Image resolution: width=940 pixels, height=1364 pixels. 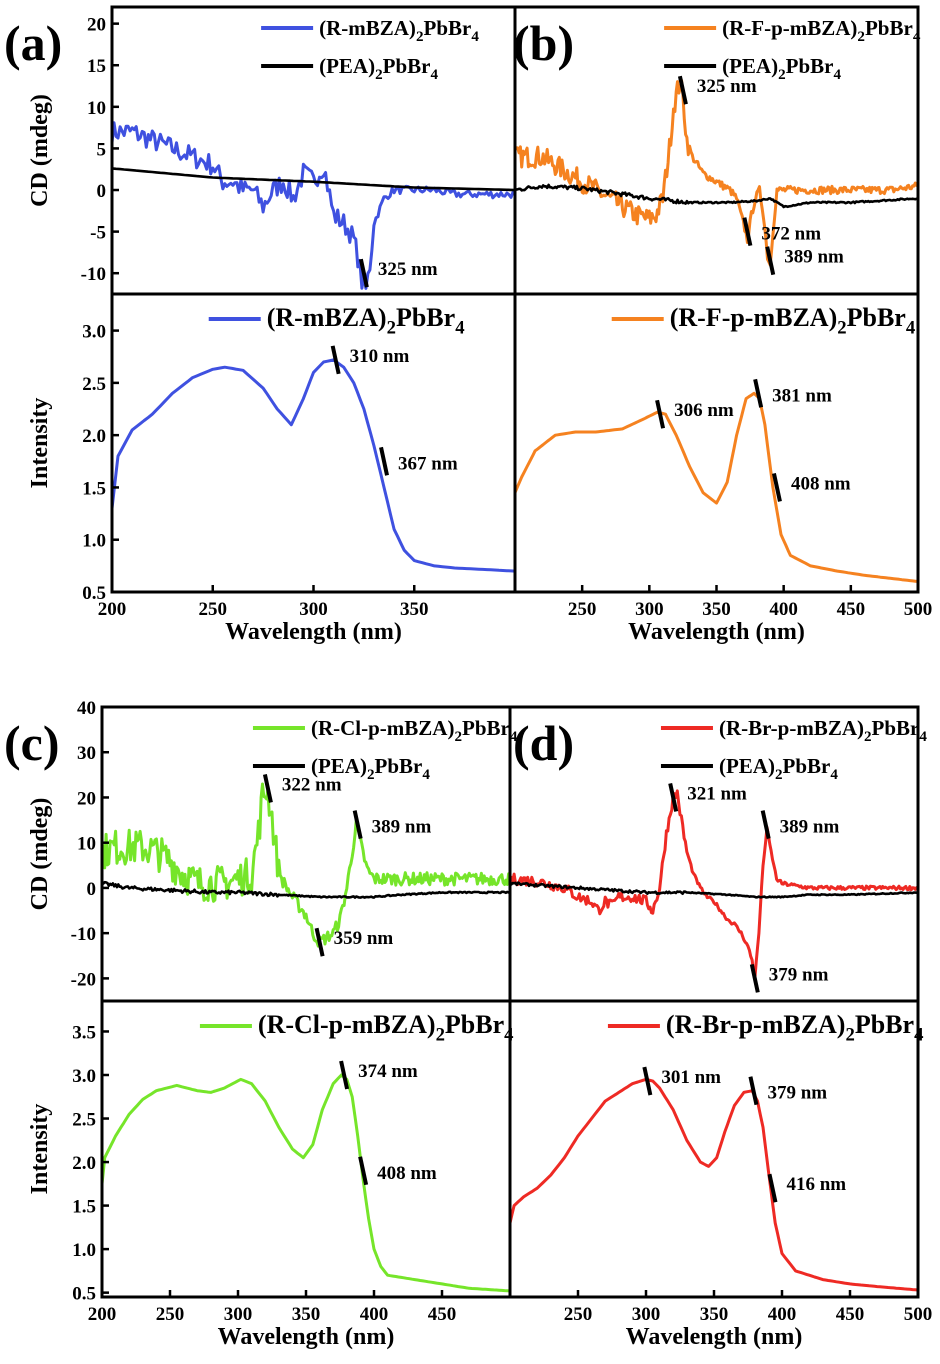 I want to click on y-tick-label: 3.5, so click(x=84, y=1032).